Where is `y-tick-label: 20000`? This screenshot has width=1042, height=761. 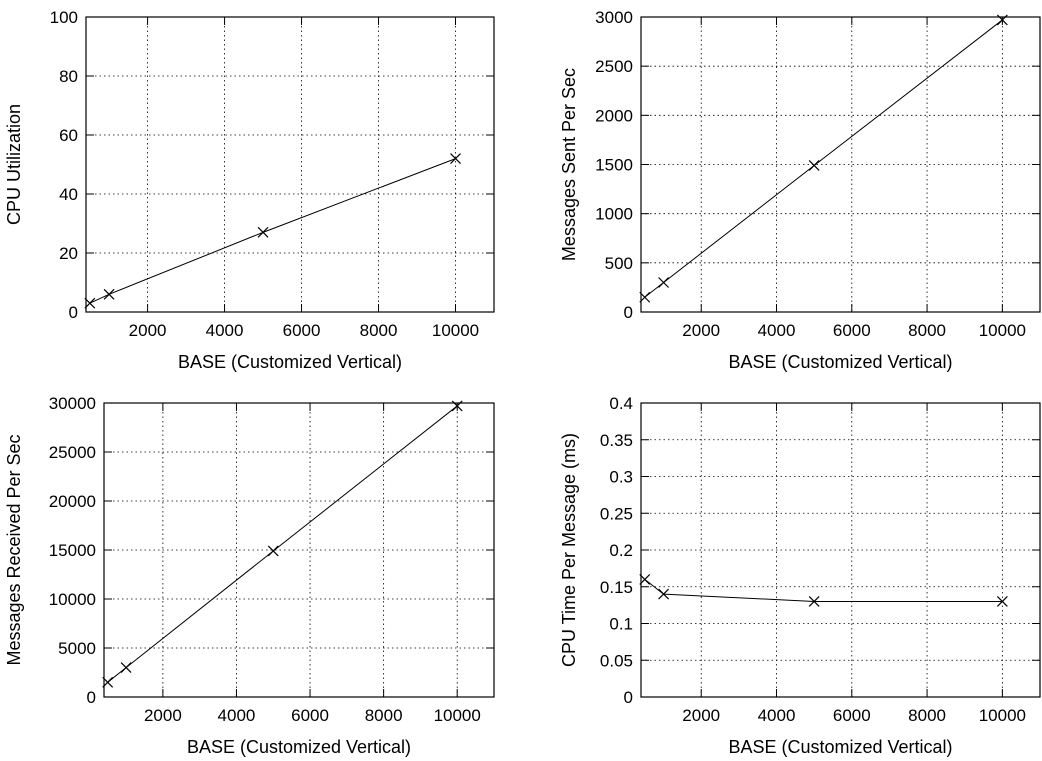
y-tick-label: 20000 is located at coordinates (72, 501).